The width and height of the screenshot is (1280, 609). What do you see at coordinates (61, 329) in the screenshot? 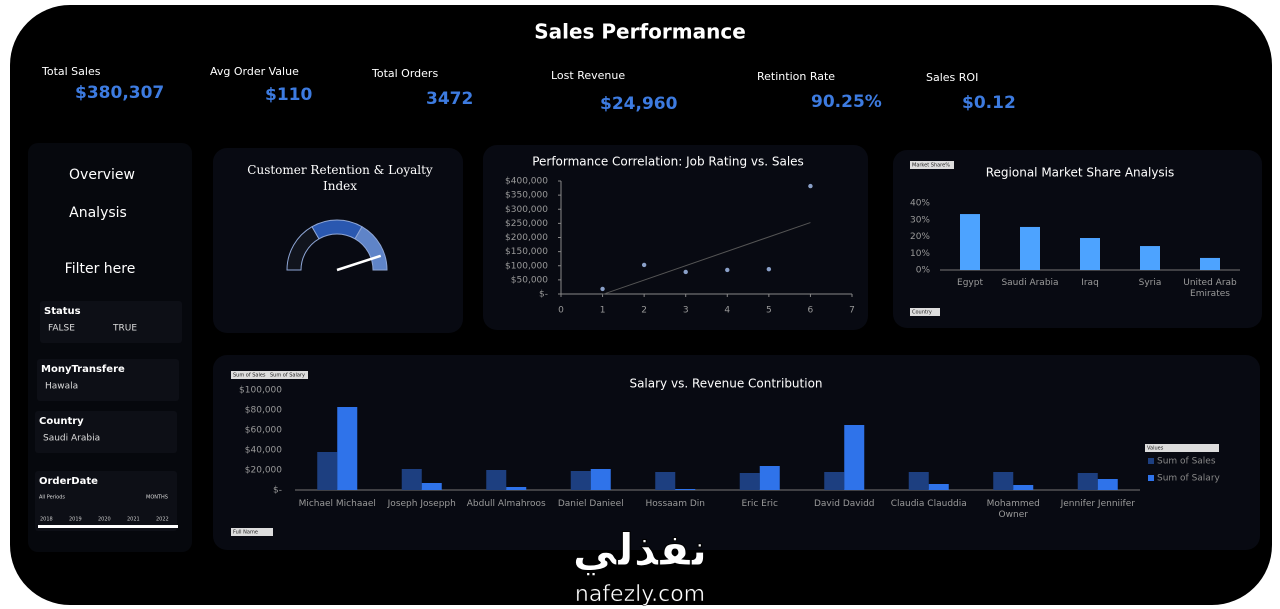
I see `slicer-item: FALSE` at bounding box center [61, 329].